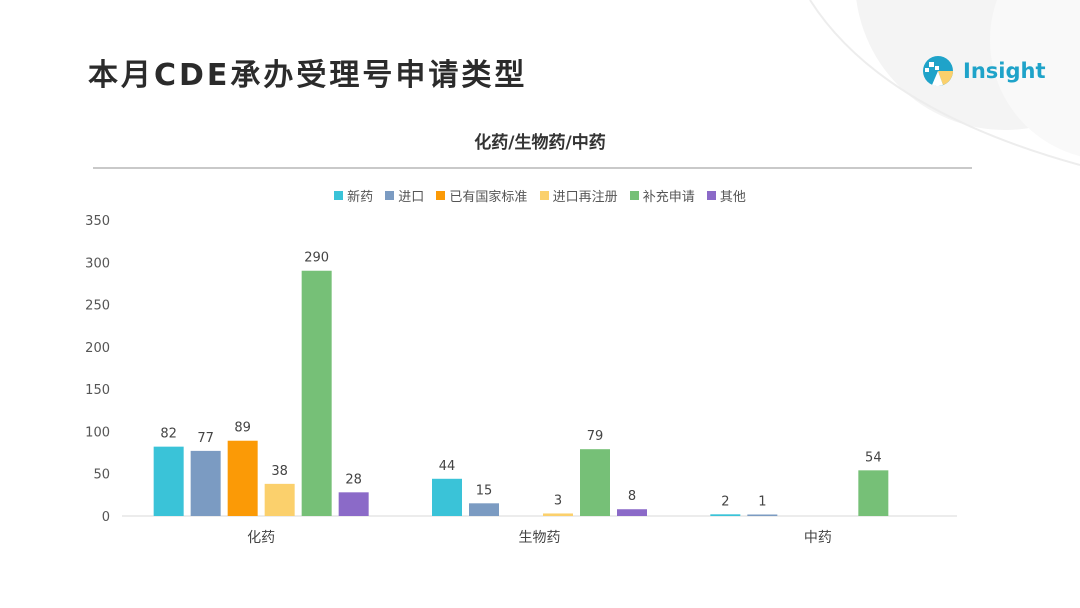  I want to click on legend-item: 进口, so click(404, 195).